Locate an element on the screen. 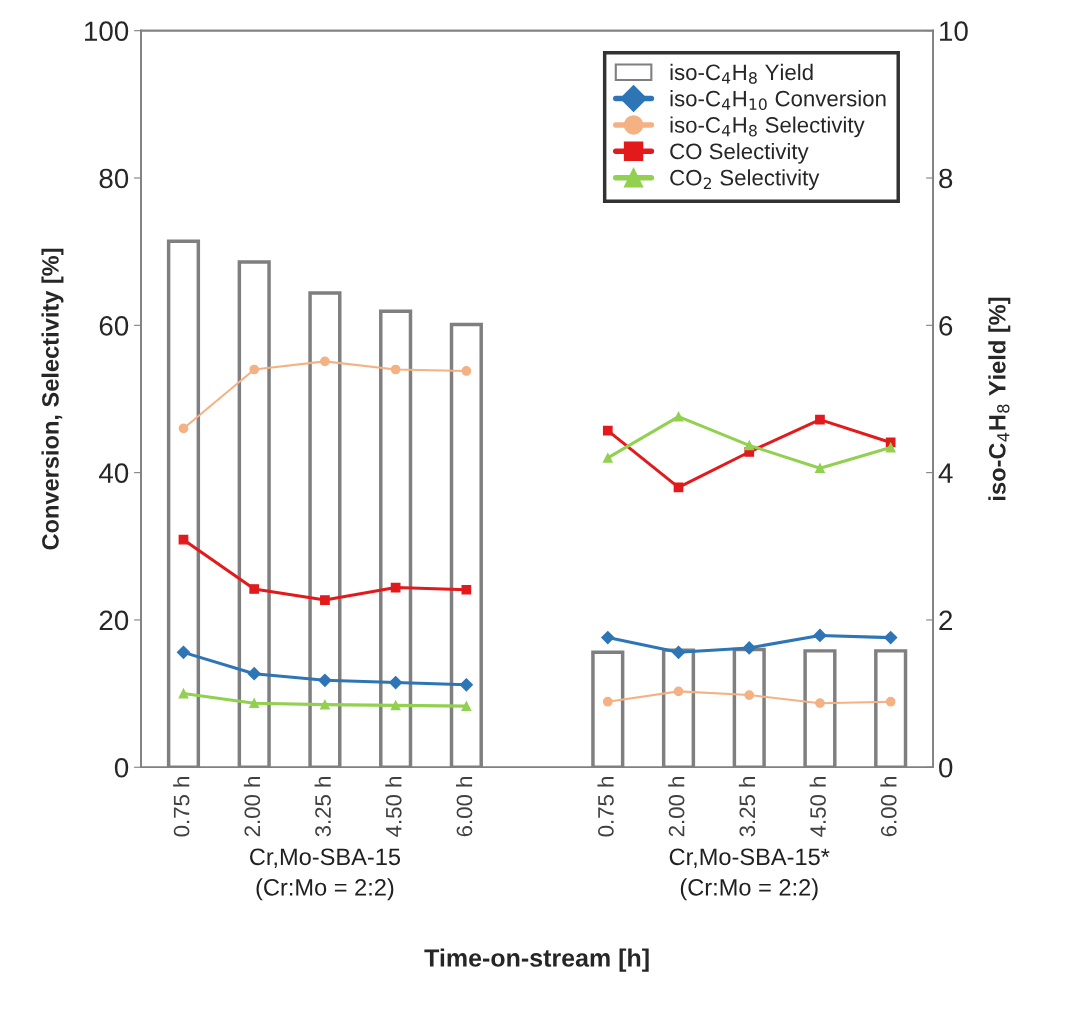 The image size is (1085, 1023). y2-tick-label: 4 is located at coordinates (945, 473).